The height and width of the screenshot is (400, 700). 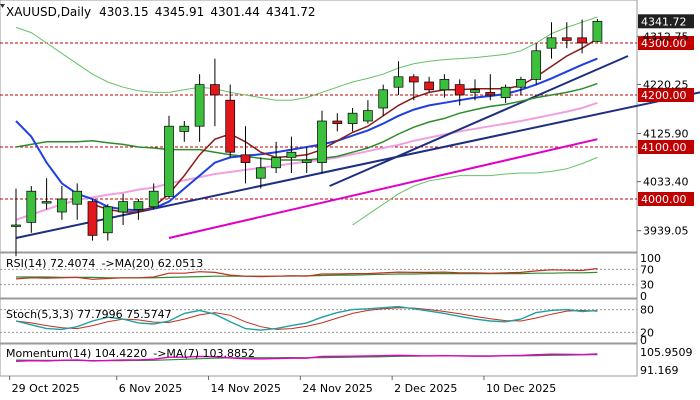 What do you see at coordinates (306, 273) in the screenshot?
I see `rsi-line` at bounding box center [306, 273].